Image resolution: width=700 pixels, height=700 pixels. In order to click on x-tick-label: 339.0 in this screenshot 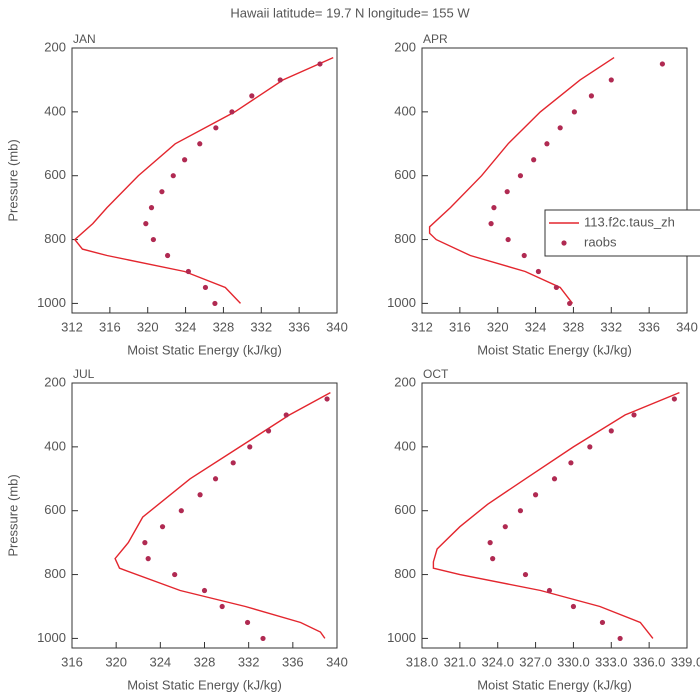, I will do `click(685, 661)`.